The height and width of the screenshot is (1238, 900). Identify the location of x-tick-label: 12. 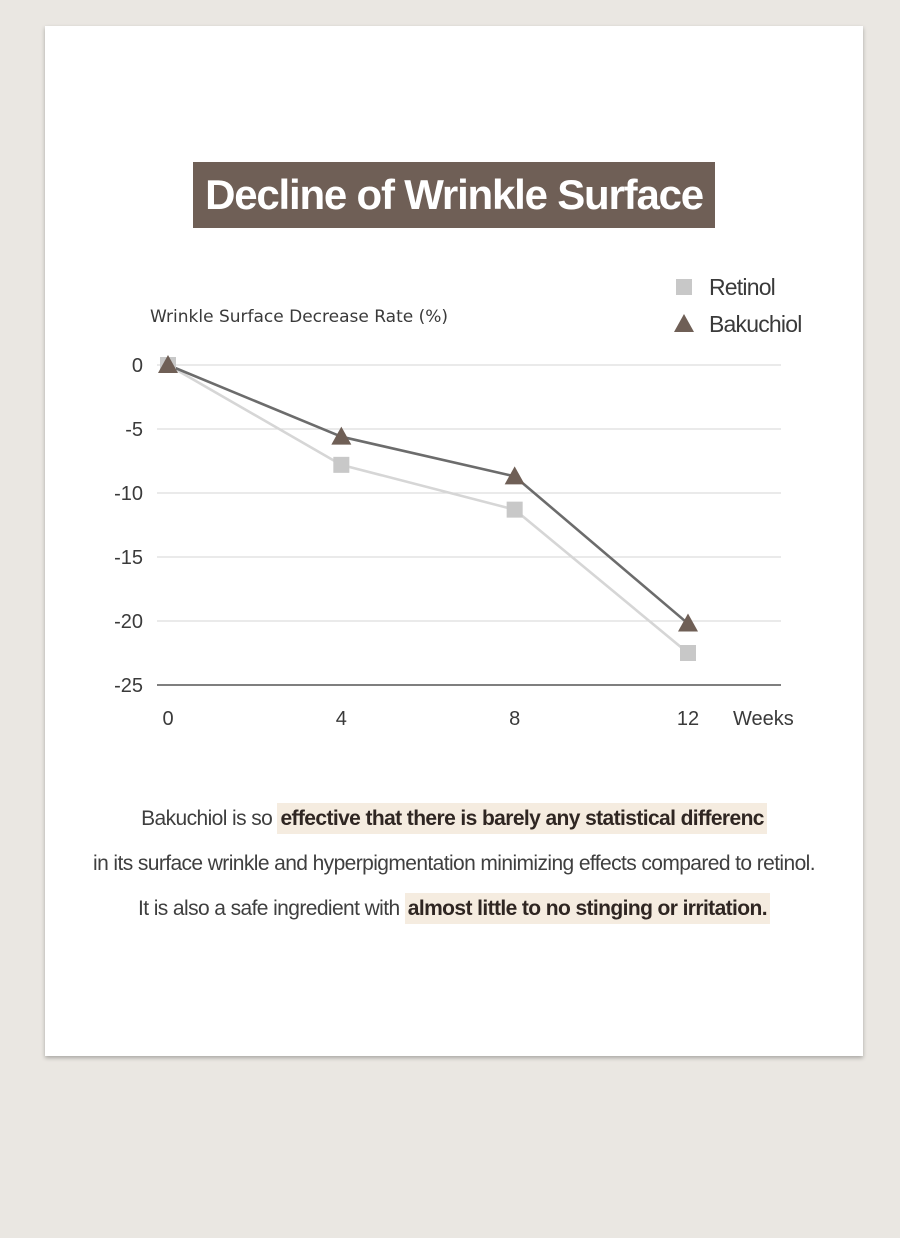
(688, 719).